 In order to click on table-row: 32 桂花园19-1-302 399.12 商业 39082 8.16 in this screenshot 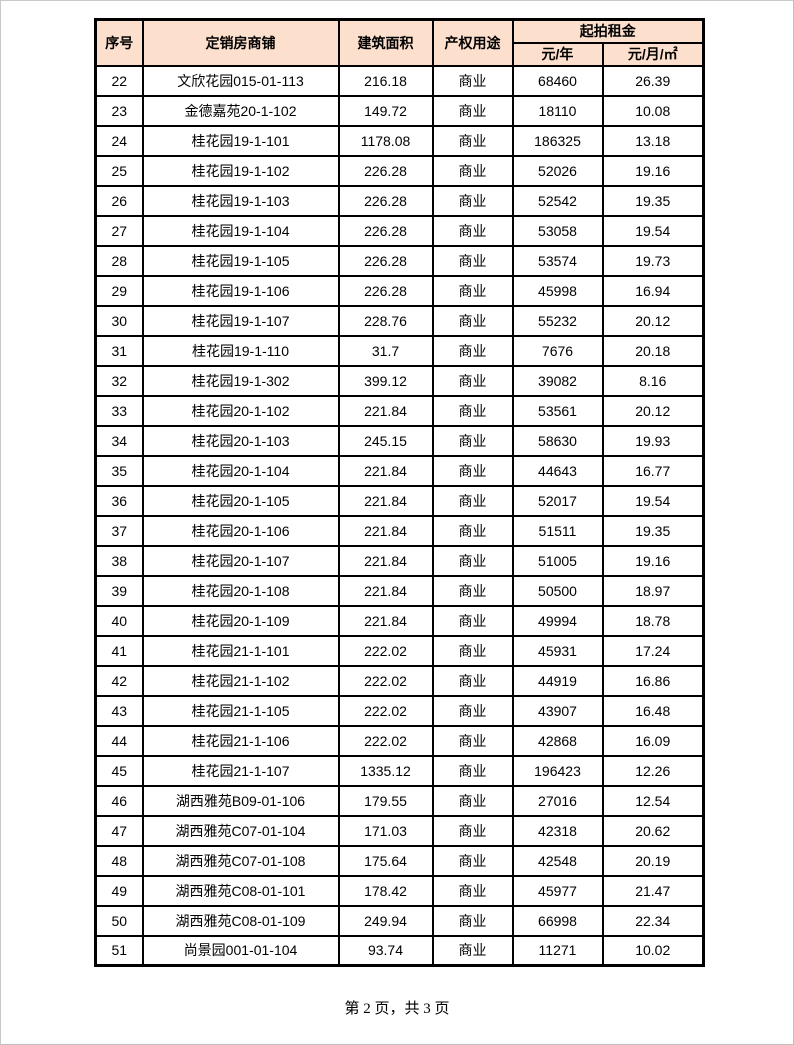, I will do `click(399, 380)`.